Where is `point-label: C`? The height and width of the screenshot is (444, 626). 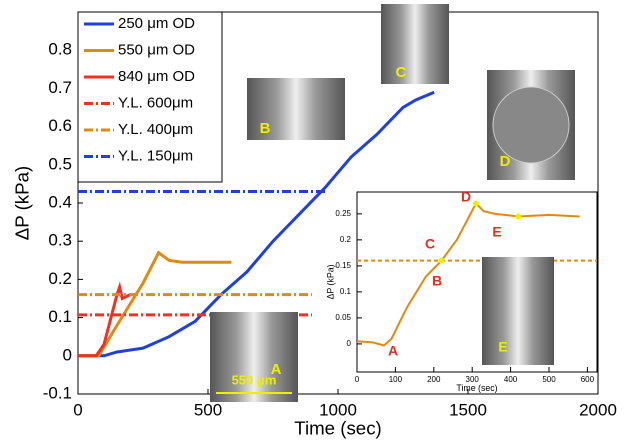
point-label: C is located at coordinates (430, 244).